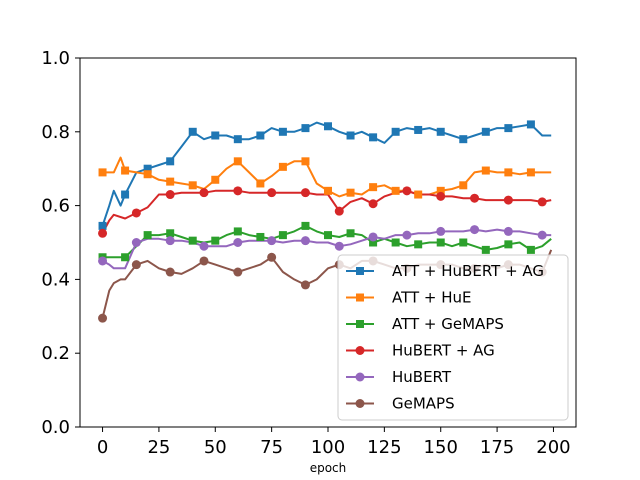 This screenshot has width=640, height=480. What do you see at coordinates (55, 353) in the screenshot?
I see `y-tick-label: 0.2` at bounding box center [55, 353].